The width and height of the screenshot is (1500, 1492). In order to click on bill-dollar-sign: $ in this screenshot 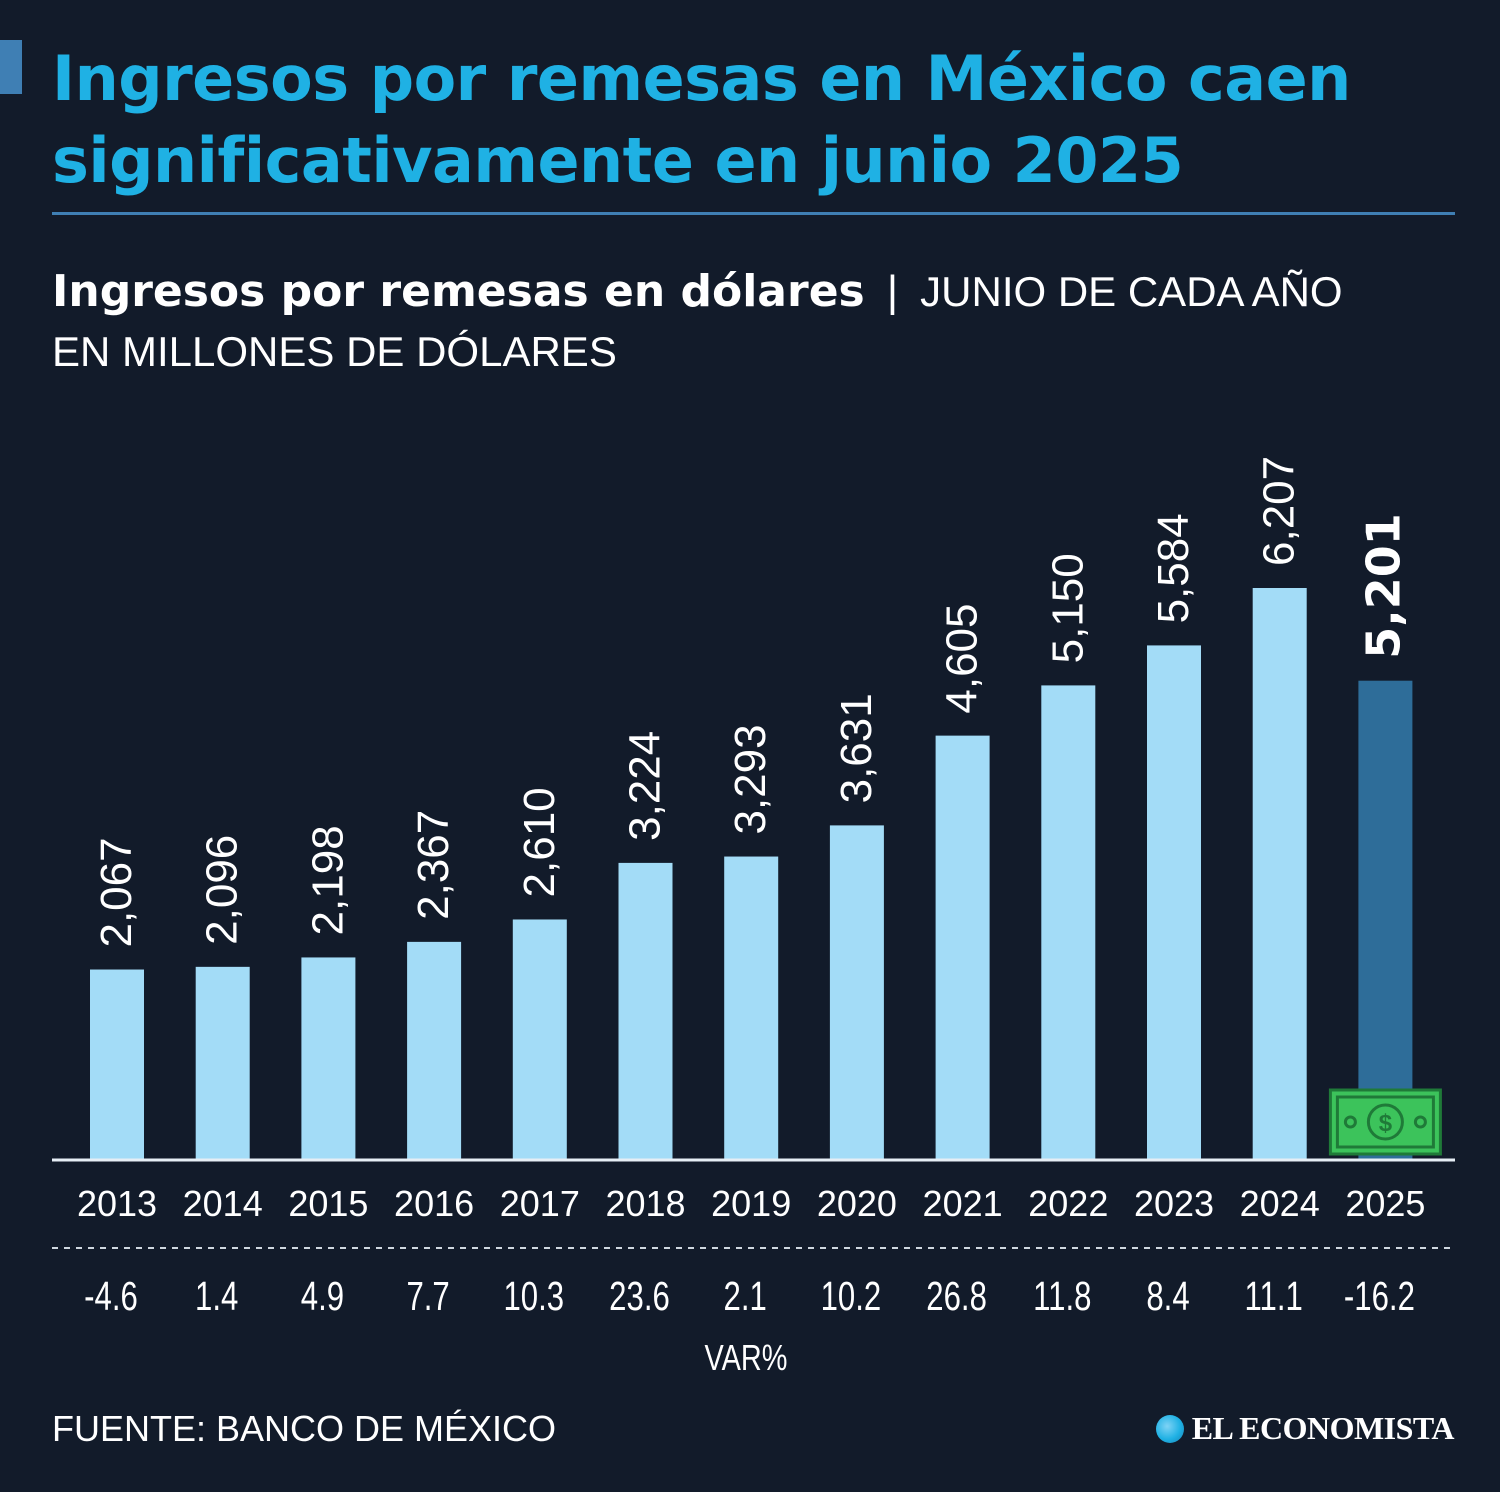, I will do `click(1386, 1123)`.